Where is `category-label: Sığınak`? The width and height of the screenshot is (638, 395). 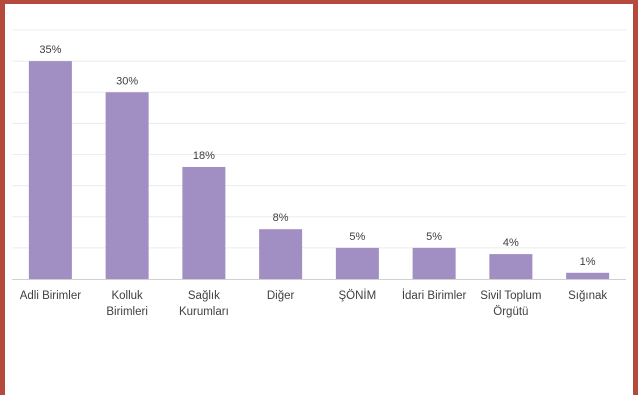 category-label: Sığınak is located at coordinates (587, 296).